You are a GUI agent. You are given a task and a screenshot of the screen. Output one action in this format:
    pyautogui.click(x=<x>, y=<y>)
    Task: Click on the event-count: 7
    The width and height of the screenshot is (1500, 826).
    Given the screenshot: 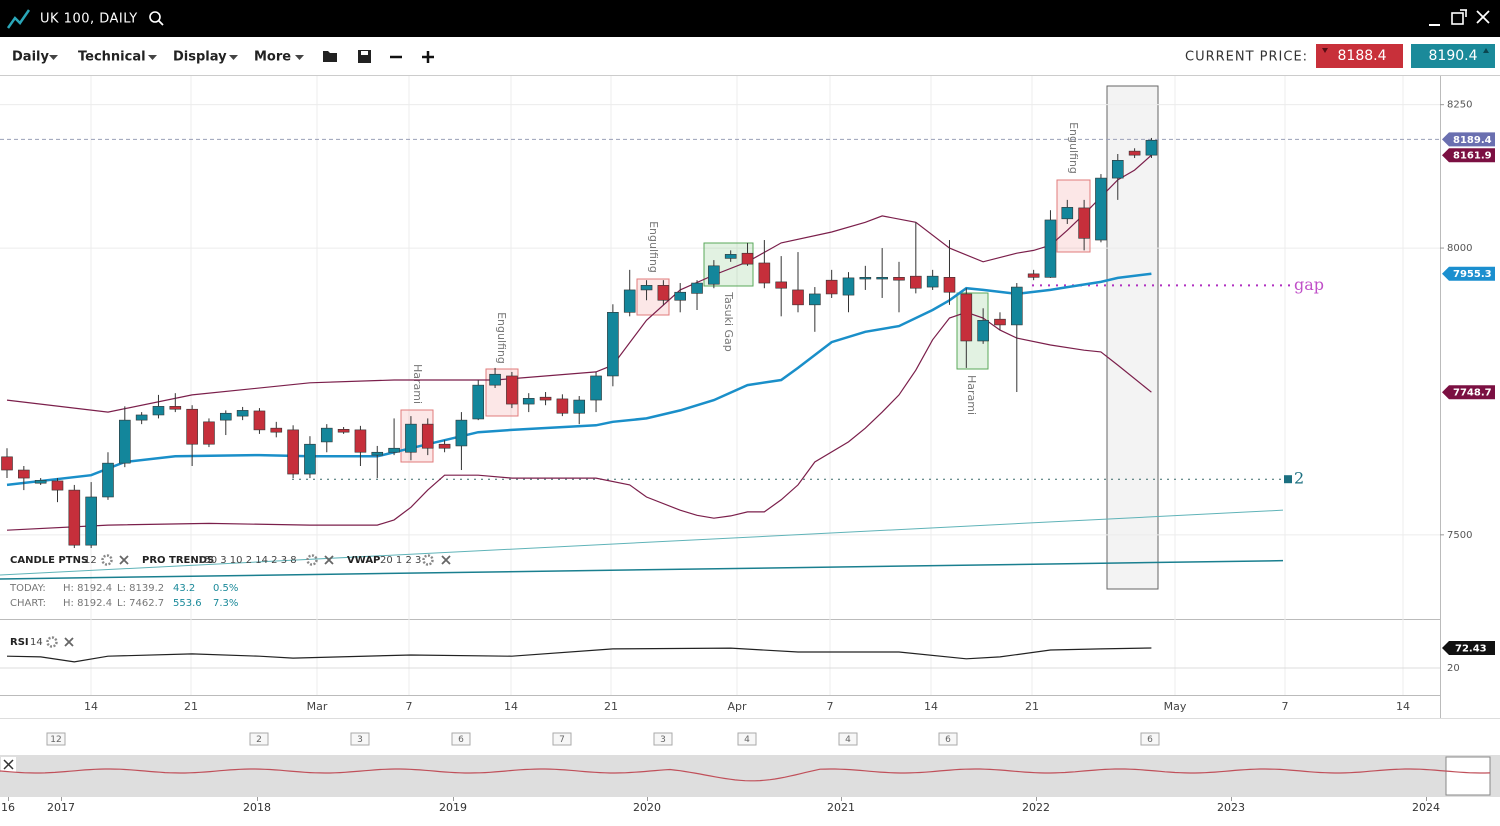 What is the action you would take?
    pyautogui.click(x=562, y=740)
    